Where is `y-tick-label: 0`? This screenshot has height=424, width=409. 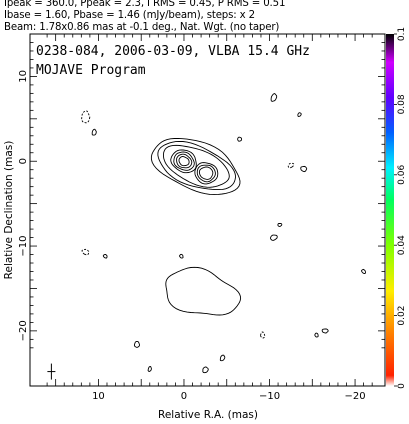
y-tick-label: 0 is located at coordinates (23, 161).